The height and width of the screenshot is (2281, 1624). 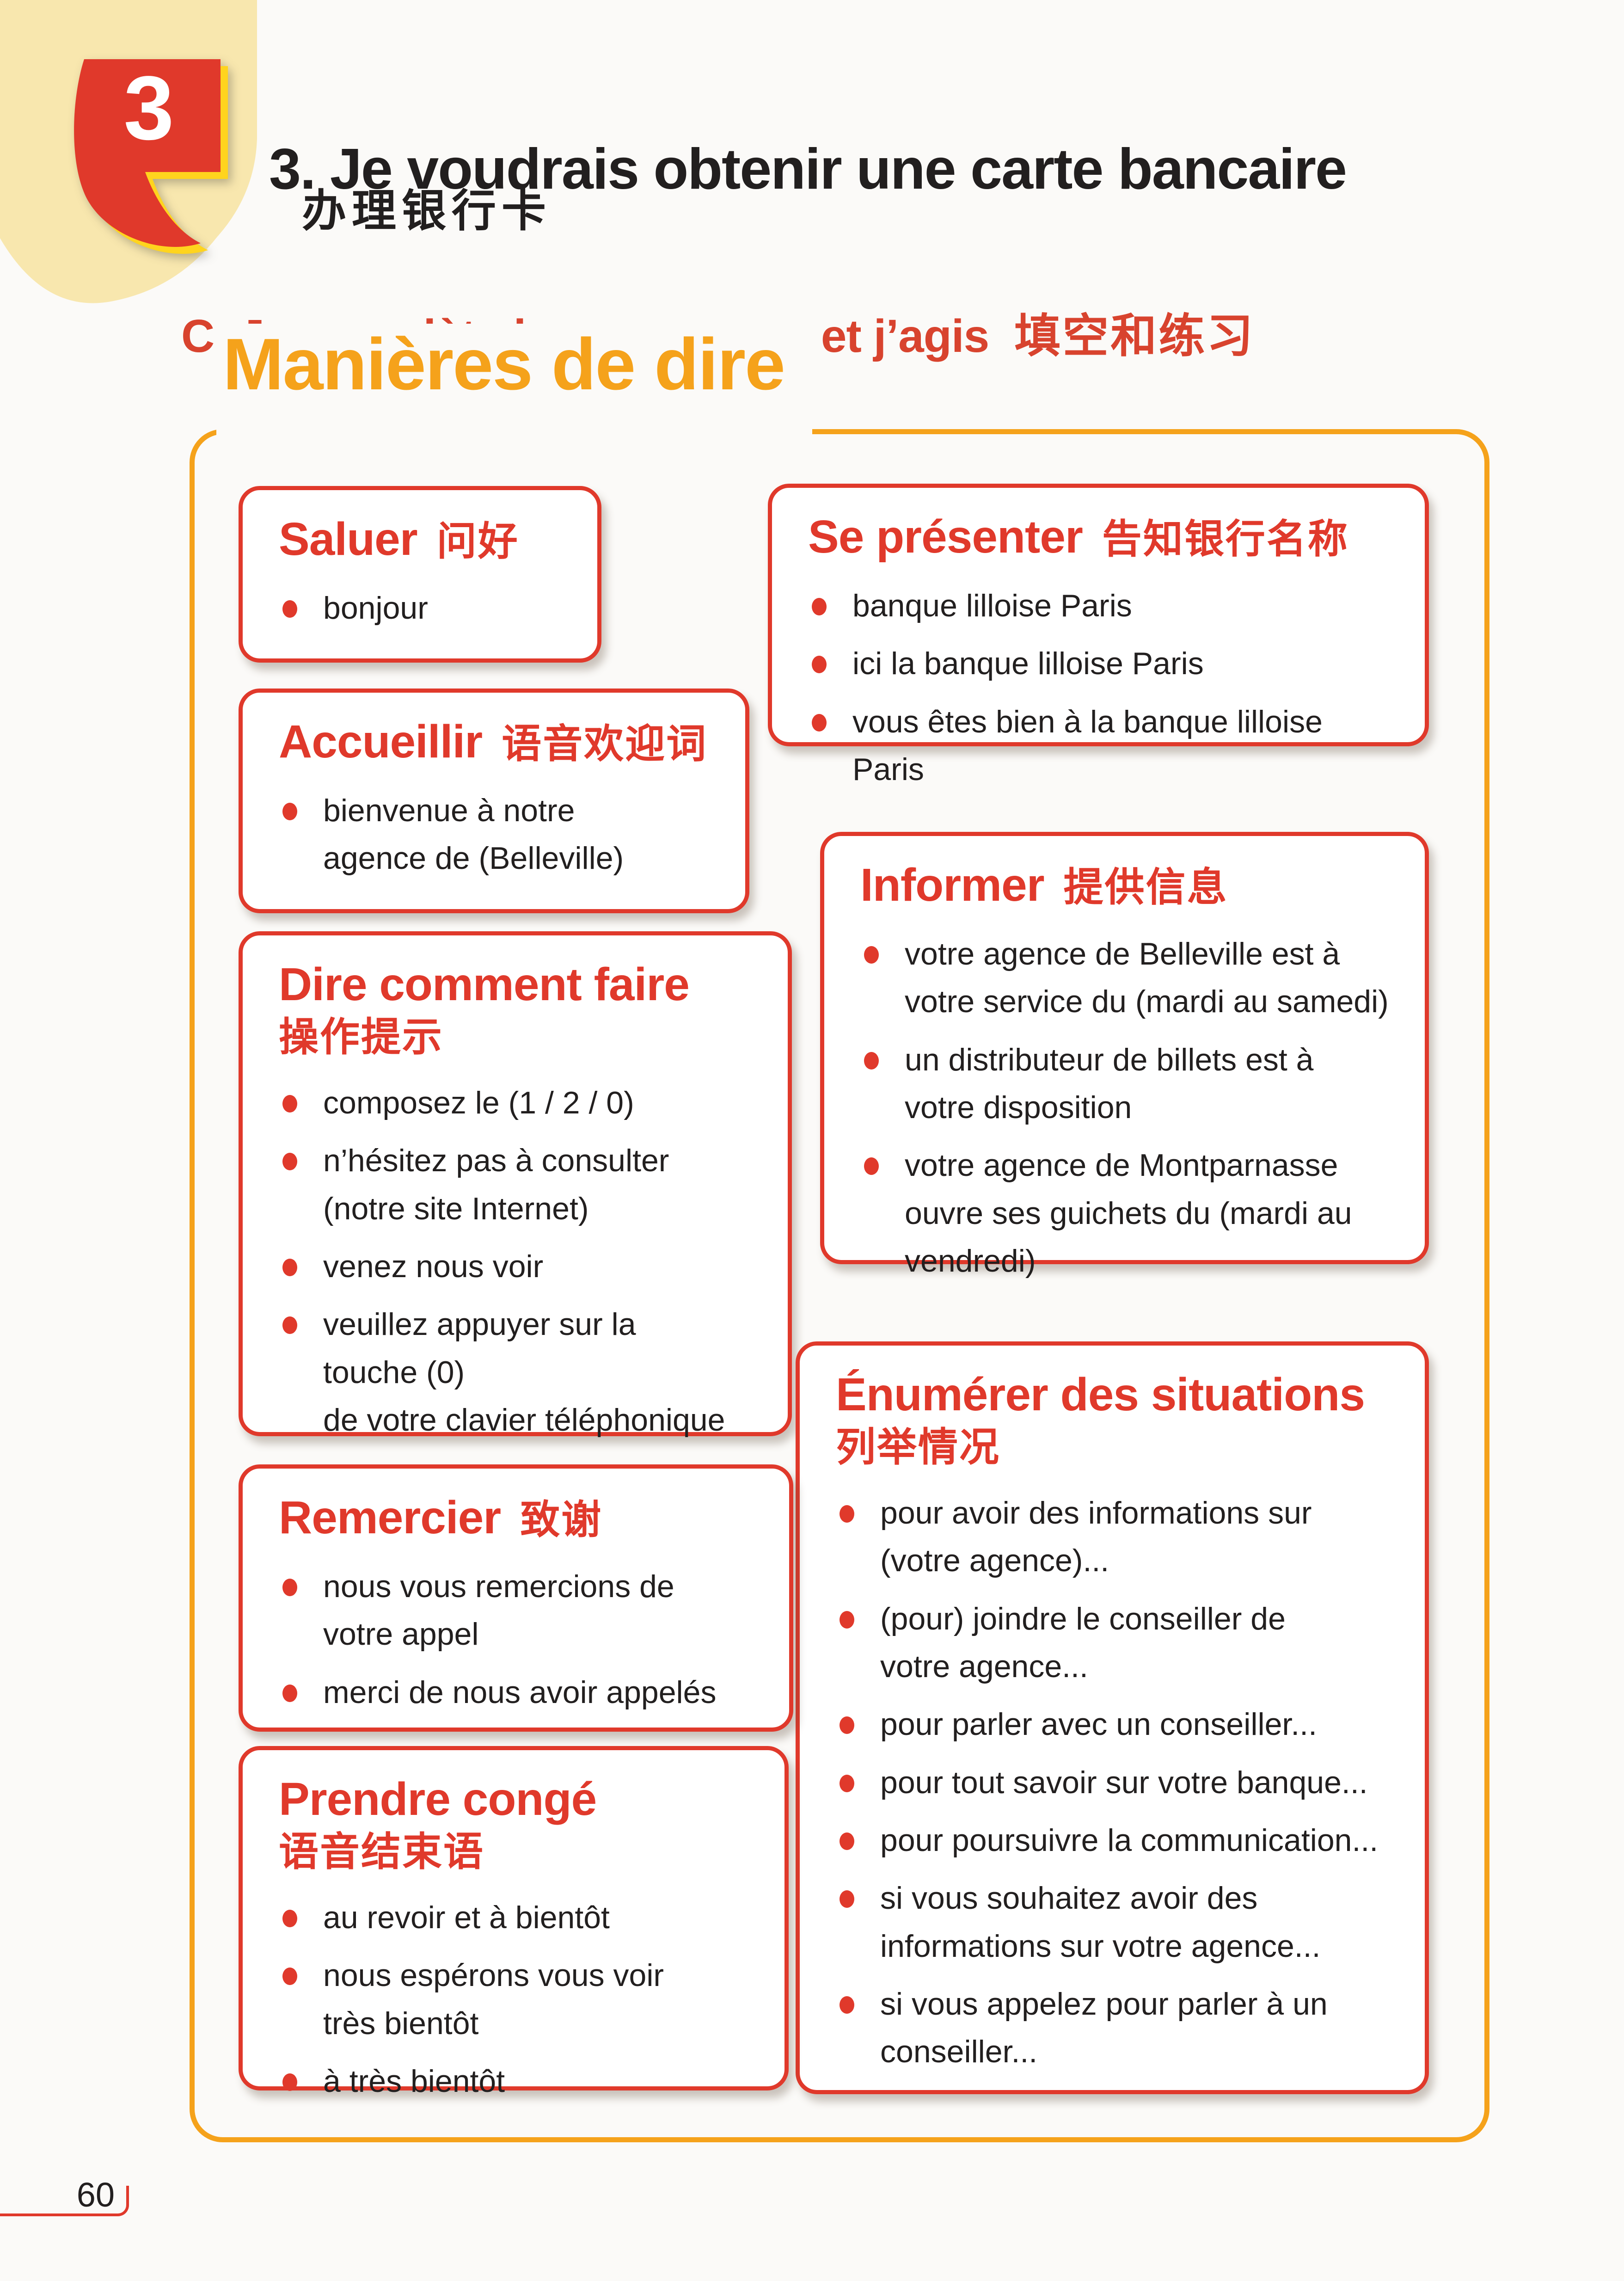 I want to click on box-title: Énumérer des situations 列举情况, so click(x=1117, y=1419).